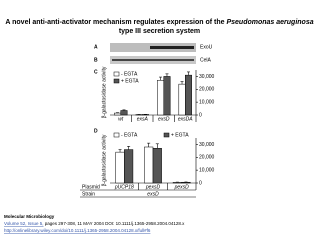 This screenshot has height=240, width=320. What do you see at coordinates (96, 60) in the screenshot?
I see `panel-label: B` at bounding box center [96, 60].